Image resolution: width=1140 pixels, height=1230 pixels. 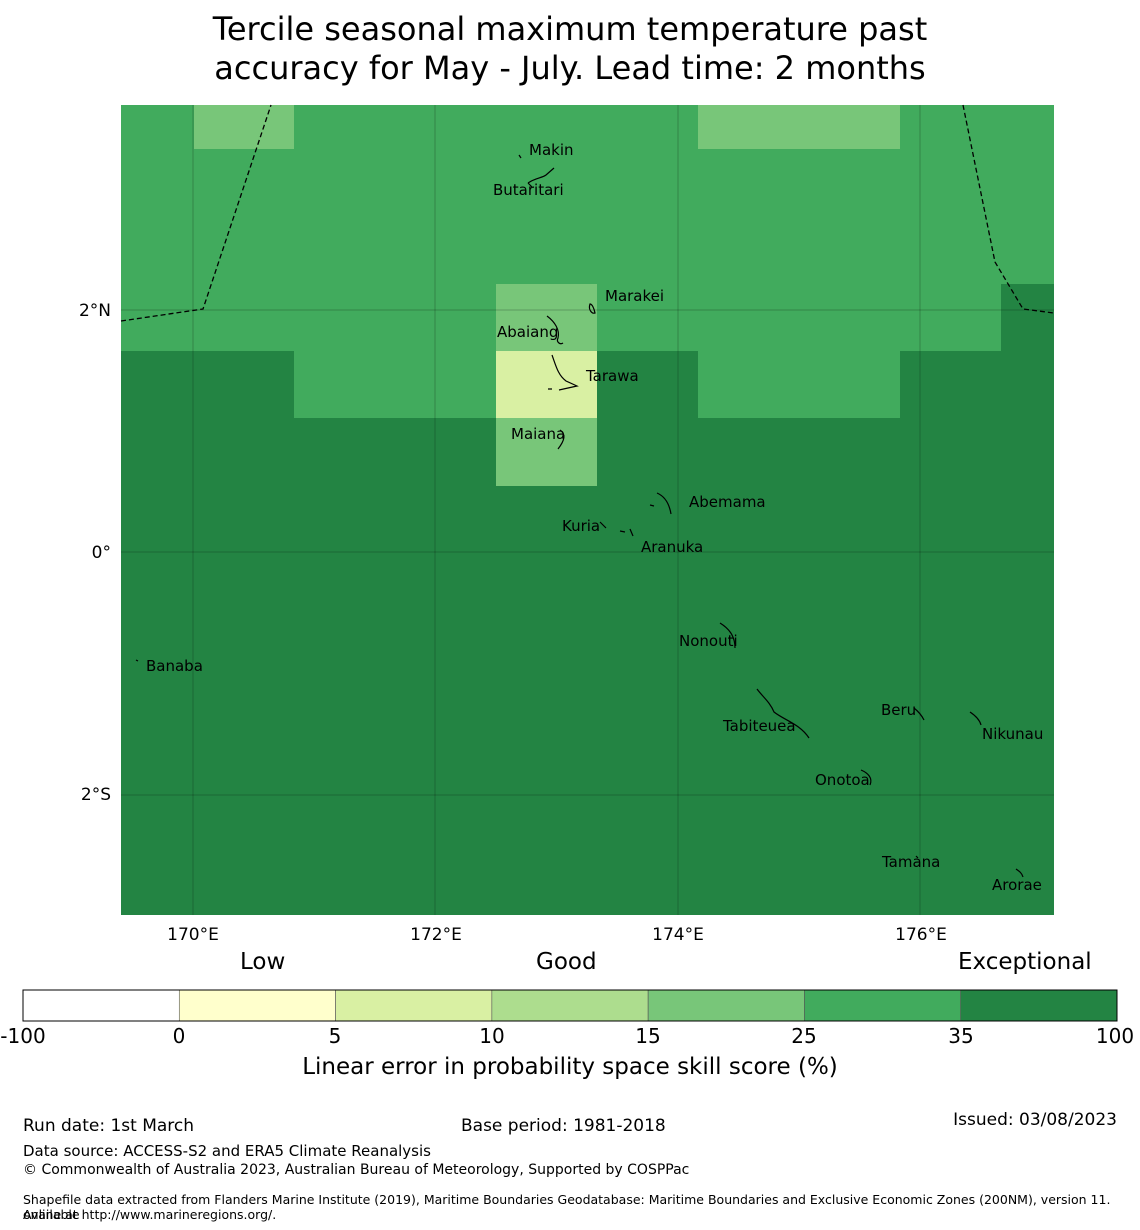 What do you see at coordinates (566, 962) in the screenshot?
I see `colorbar-category-good: Good` at bounding box center [566, 962].